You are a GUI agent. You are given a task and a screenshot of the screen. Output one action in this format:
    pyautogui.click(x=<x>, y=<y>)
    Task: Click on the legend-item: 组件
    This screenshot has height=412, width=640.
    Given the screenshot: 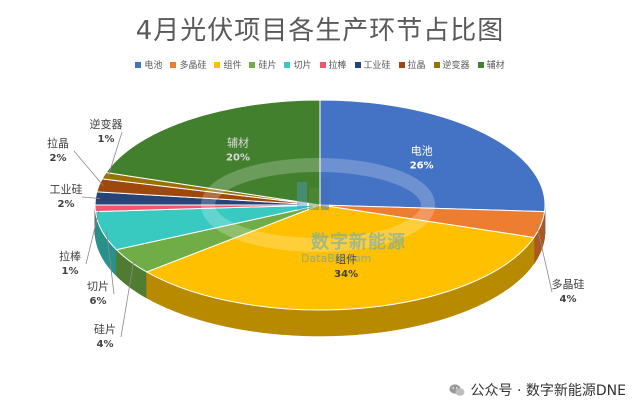 What is the action you would take?
    pyautogui.click(x=227, y=64)
    